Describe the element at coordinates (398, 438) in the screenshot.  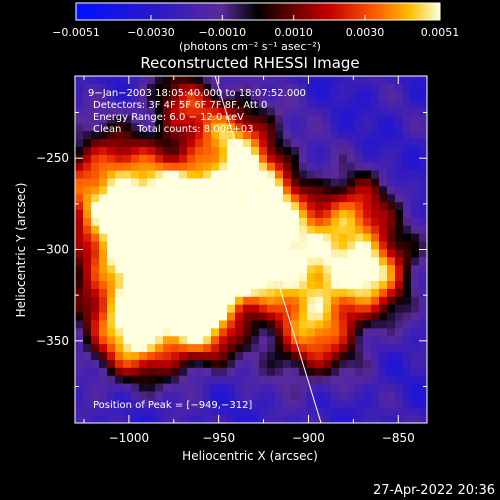
I see `x-tick-label: −850` at that location.